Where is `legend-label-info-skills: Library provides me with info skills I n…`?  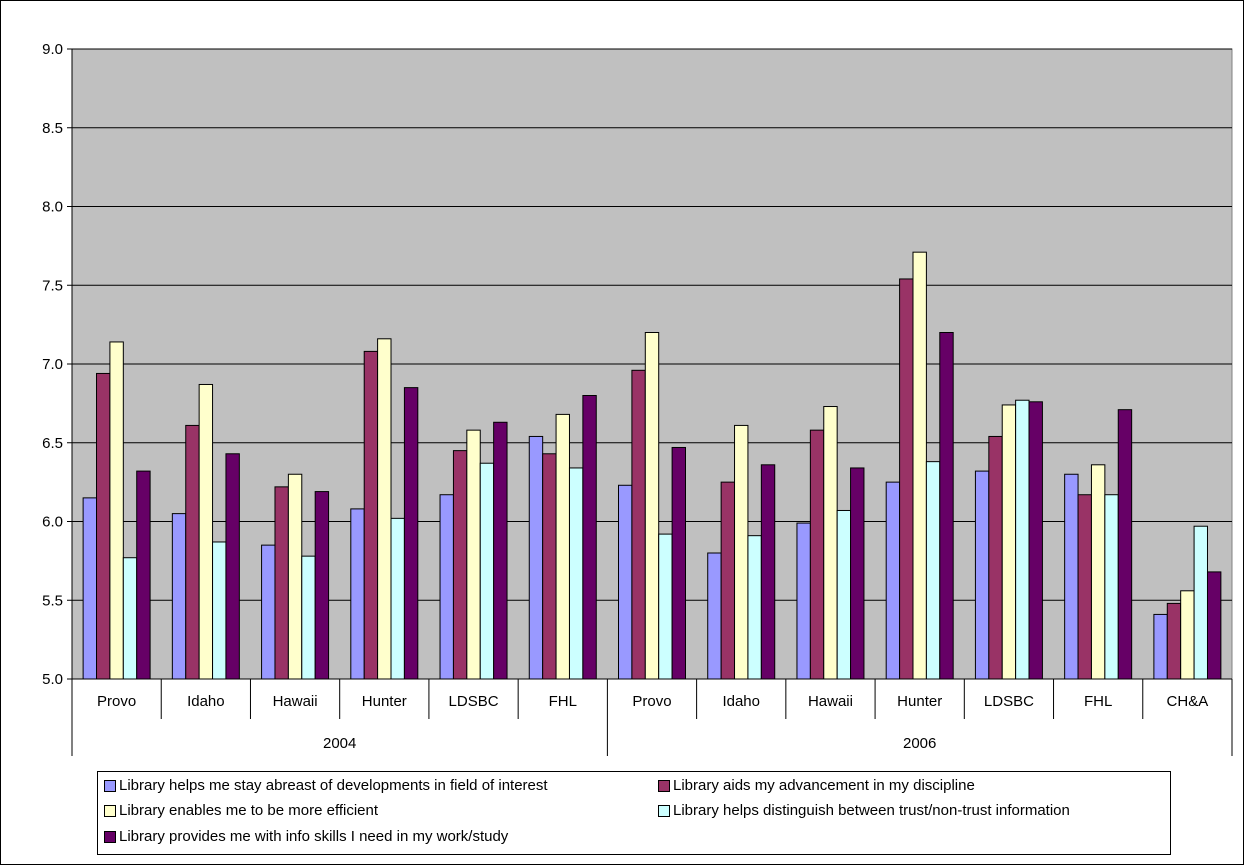 legend-label-info-skills: Library provides me with info skills I n… is located at coordinates (314, 836).